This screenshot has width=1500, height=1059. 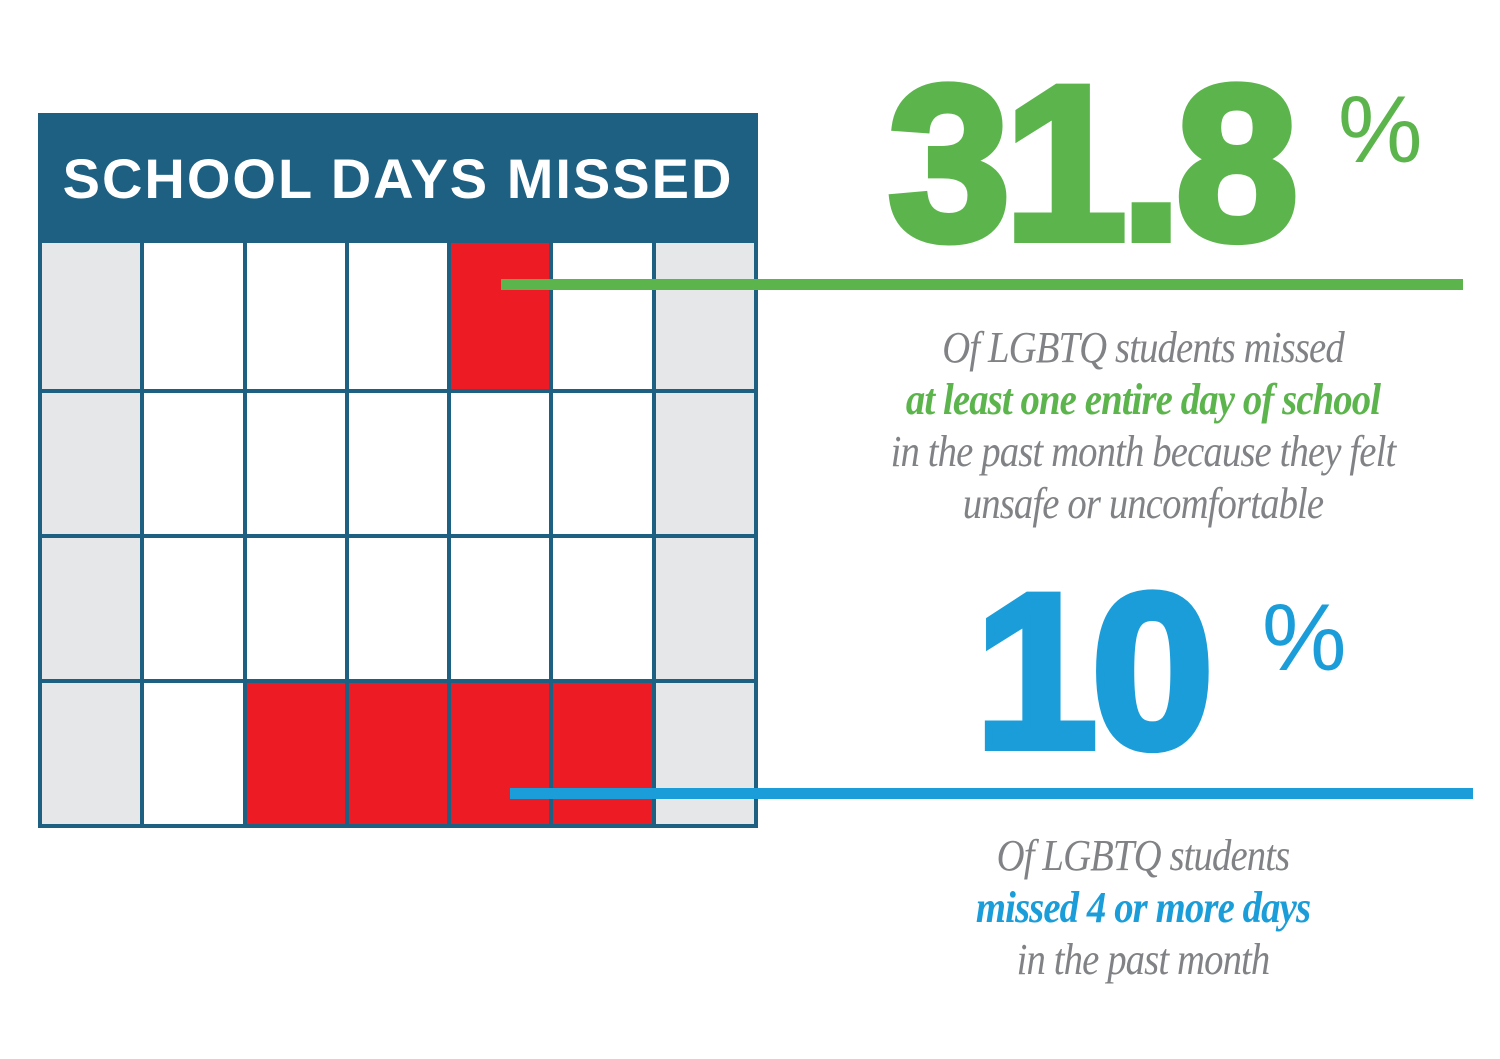 I want to click on caption-line: unsafe or uncomfortable, so click(x=1143, y=503).